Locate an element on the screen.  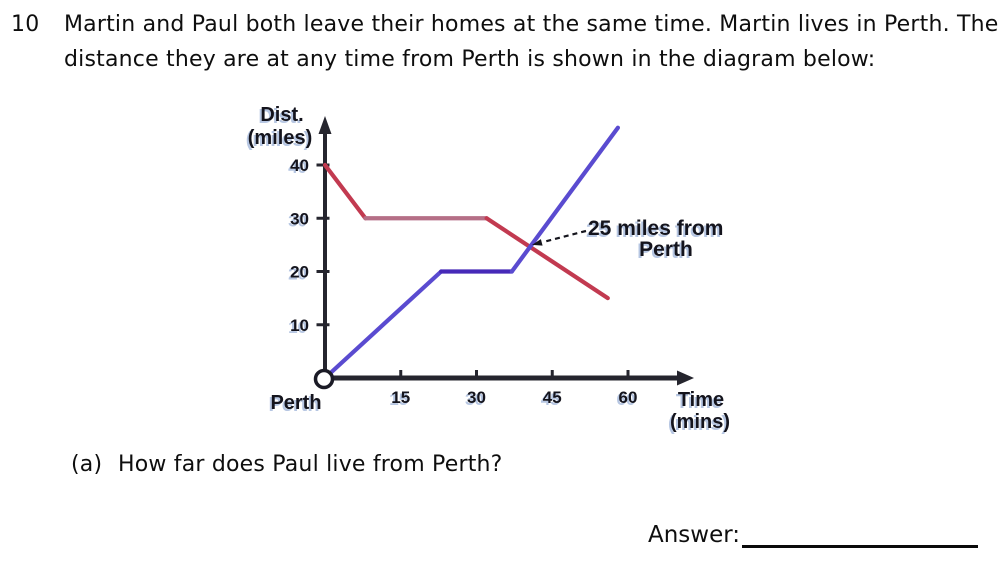
y-tick-label: 40 is located at coordinates (299, 165).